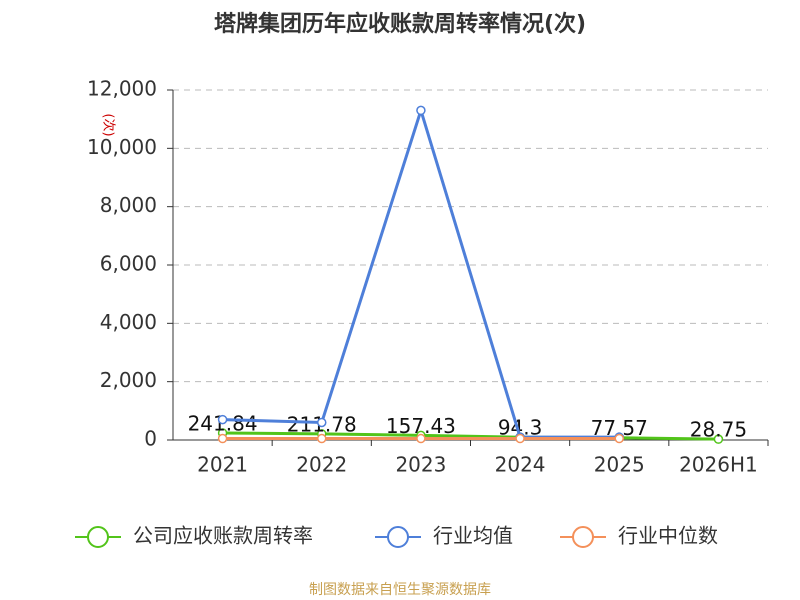  Describe the element at coordinates (122, 147) in the screenshot. I see `y-tick-label: 10,000` at that location.